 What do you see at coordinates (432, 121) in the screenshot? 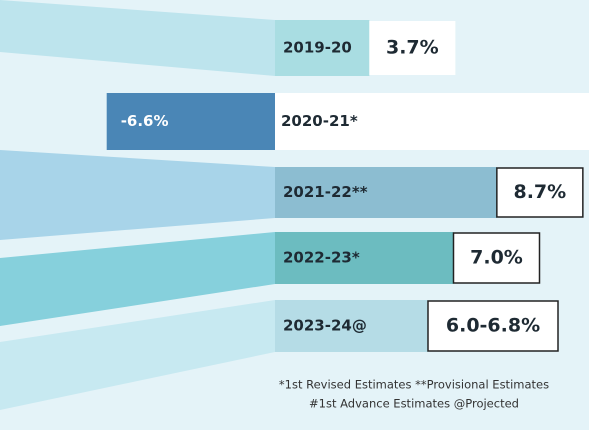
I see `label-background` at bounding box center [432, 121].